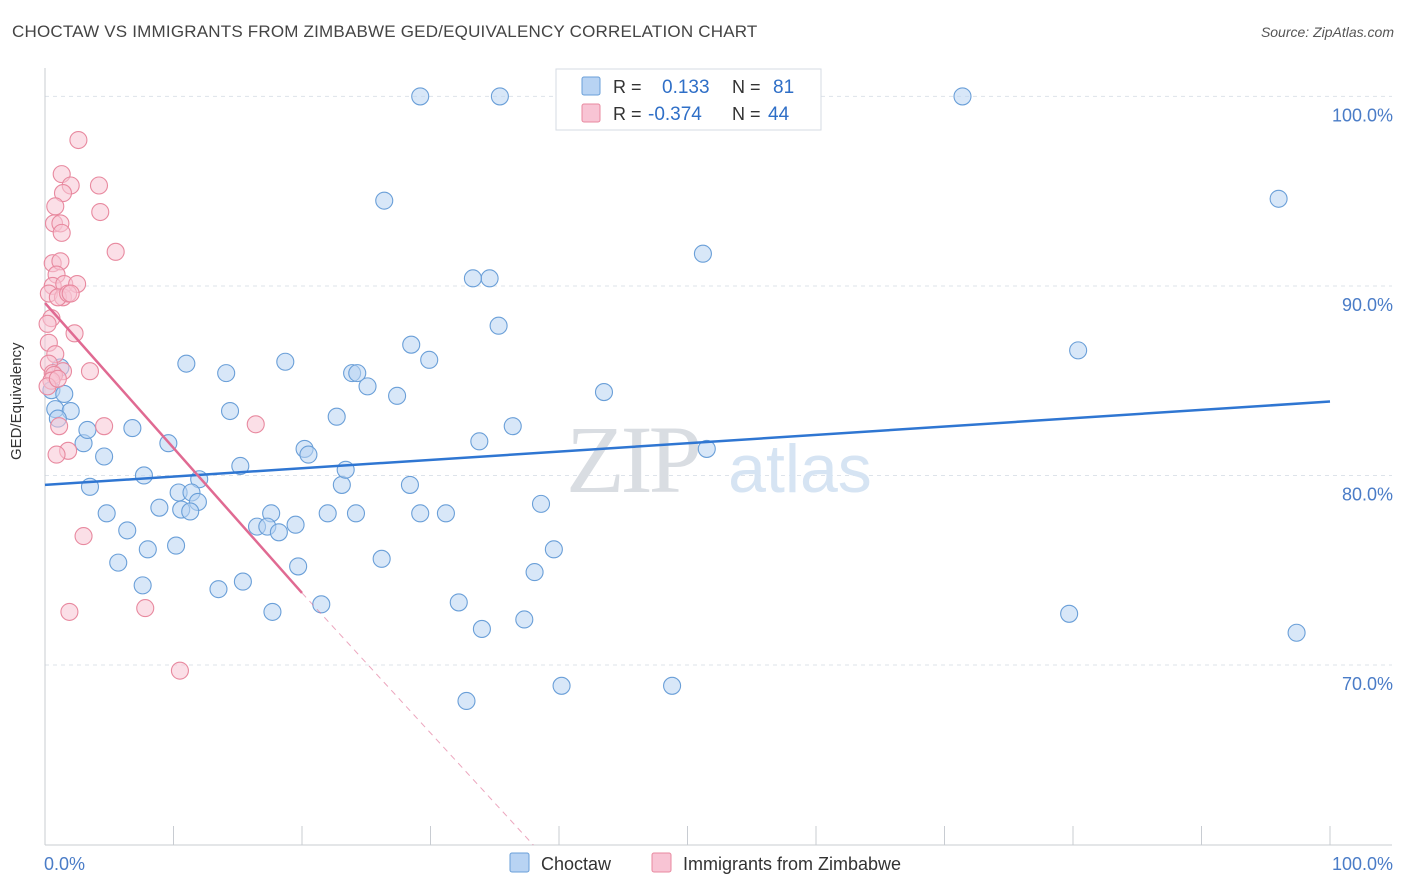 This screenshot has width=1406, height=892. What do you see at coordinates (675, 114) in the screenshot?
I see `stats-r-value-pink: -0.374` at bounding box center [675, 114].